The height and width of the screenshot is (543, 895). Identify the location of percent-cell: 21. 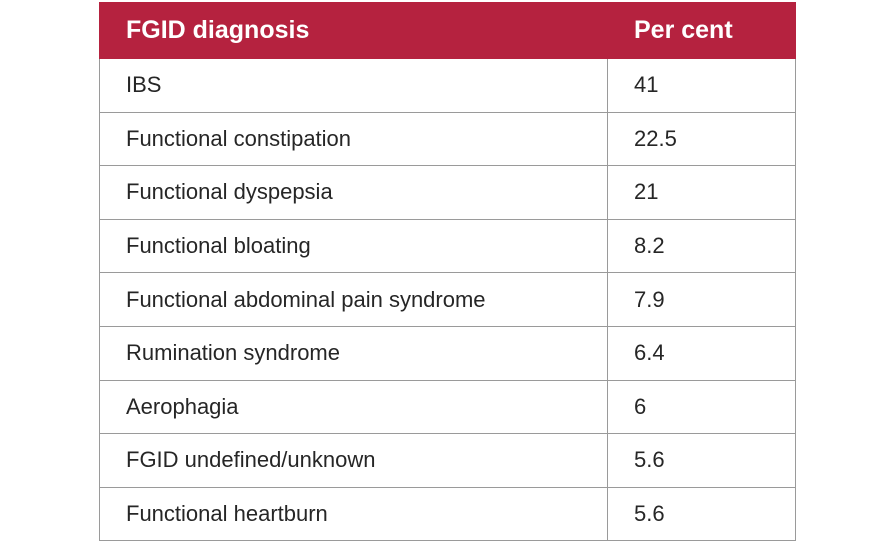
(701, 192).